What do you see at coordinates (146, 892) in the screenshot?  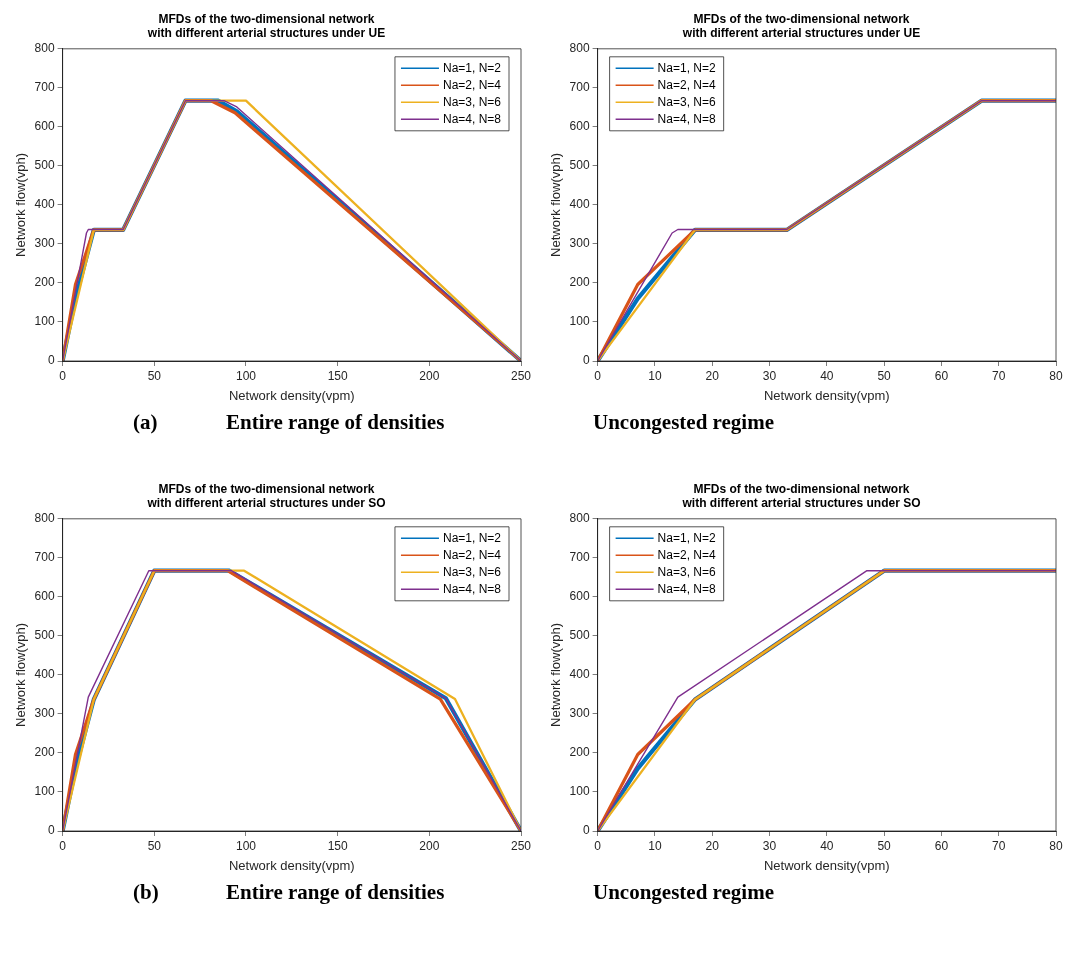 I see `text: (b)` at bounding box center [146, 892].